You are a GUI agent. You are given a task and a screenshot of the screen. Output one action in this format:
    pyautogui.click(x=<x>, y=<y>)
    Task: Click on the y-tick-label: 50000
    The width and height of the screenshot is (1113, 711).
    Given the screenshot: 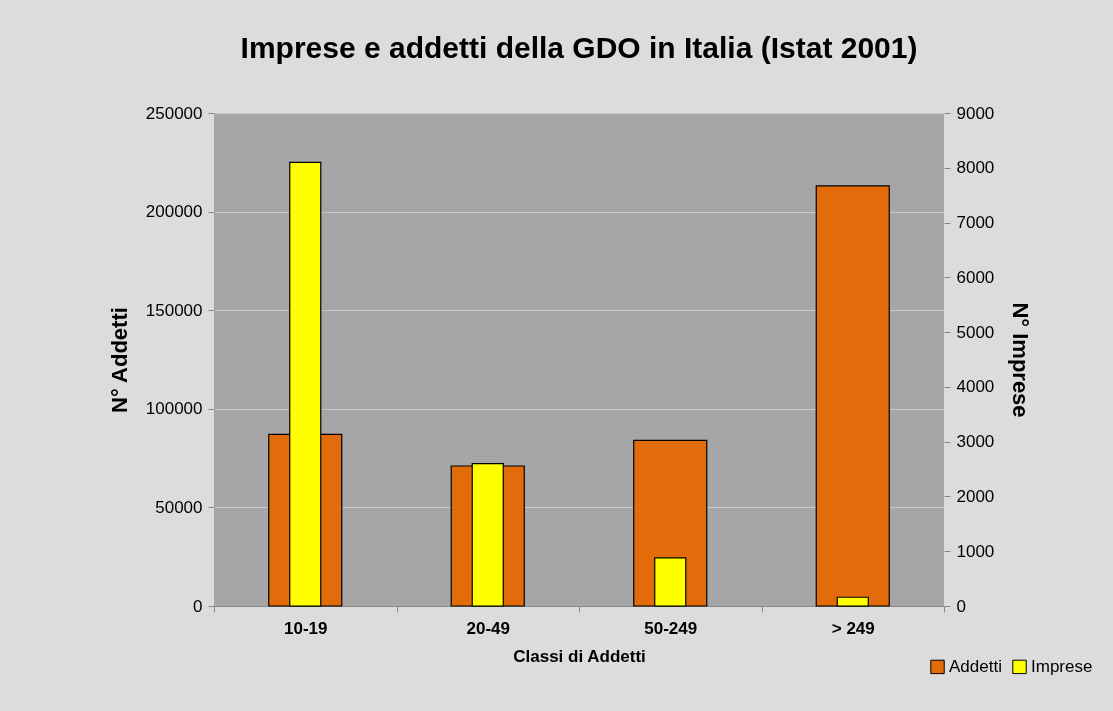 What is the action you would take?
    pyautogui.click(x=179, y=507)
    